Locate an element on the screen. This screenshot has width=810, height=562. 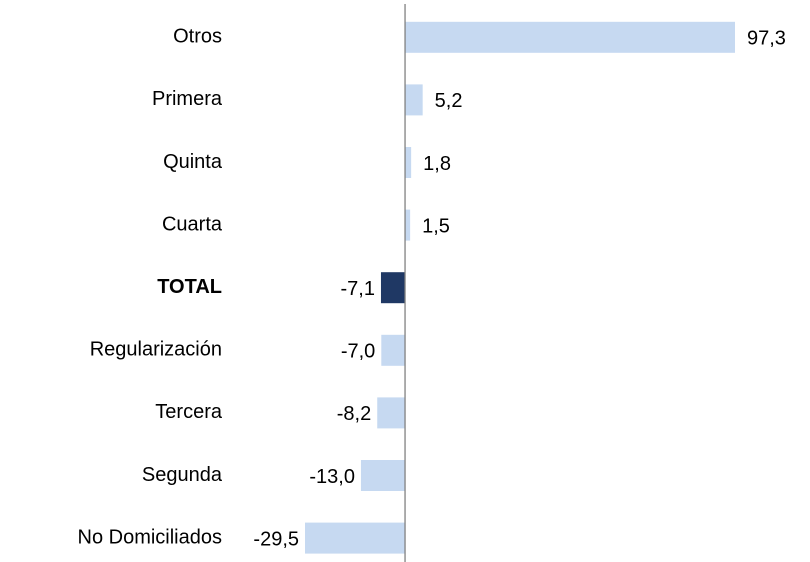
value-label: -8,2 is located at coordinates (354, 414).